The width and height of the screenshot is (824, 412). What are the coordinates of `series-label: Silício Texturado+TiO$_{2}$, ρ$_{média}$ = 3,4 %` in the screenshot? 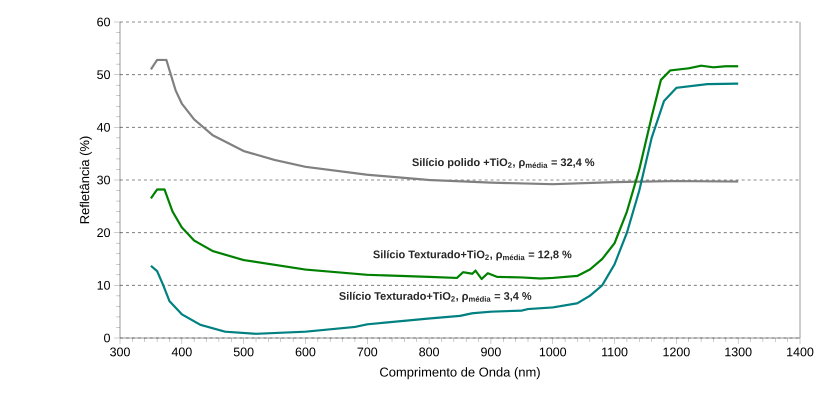 It's located at (435, 297).